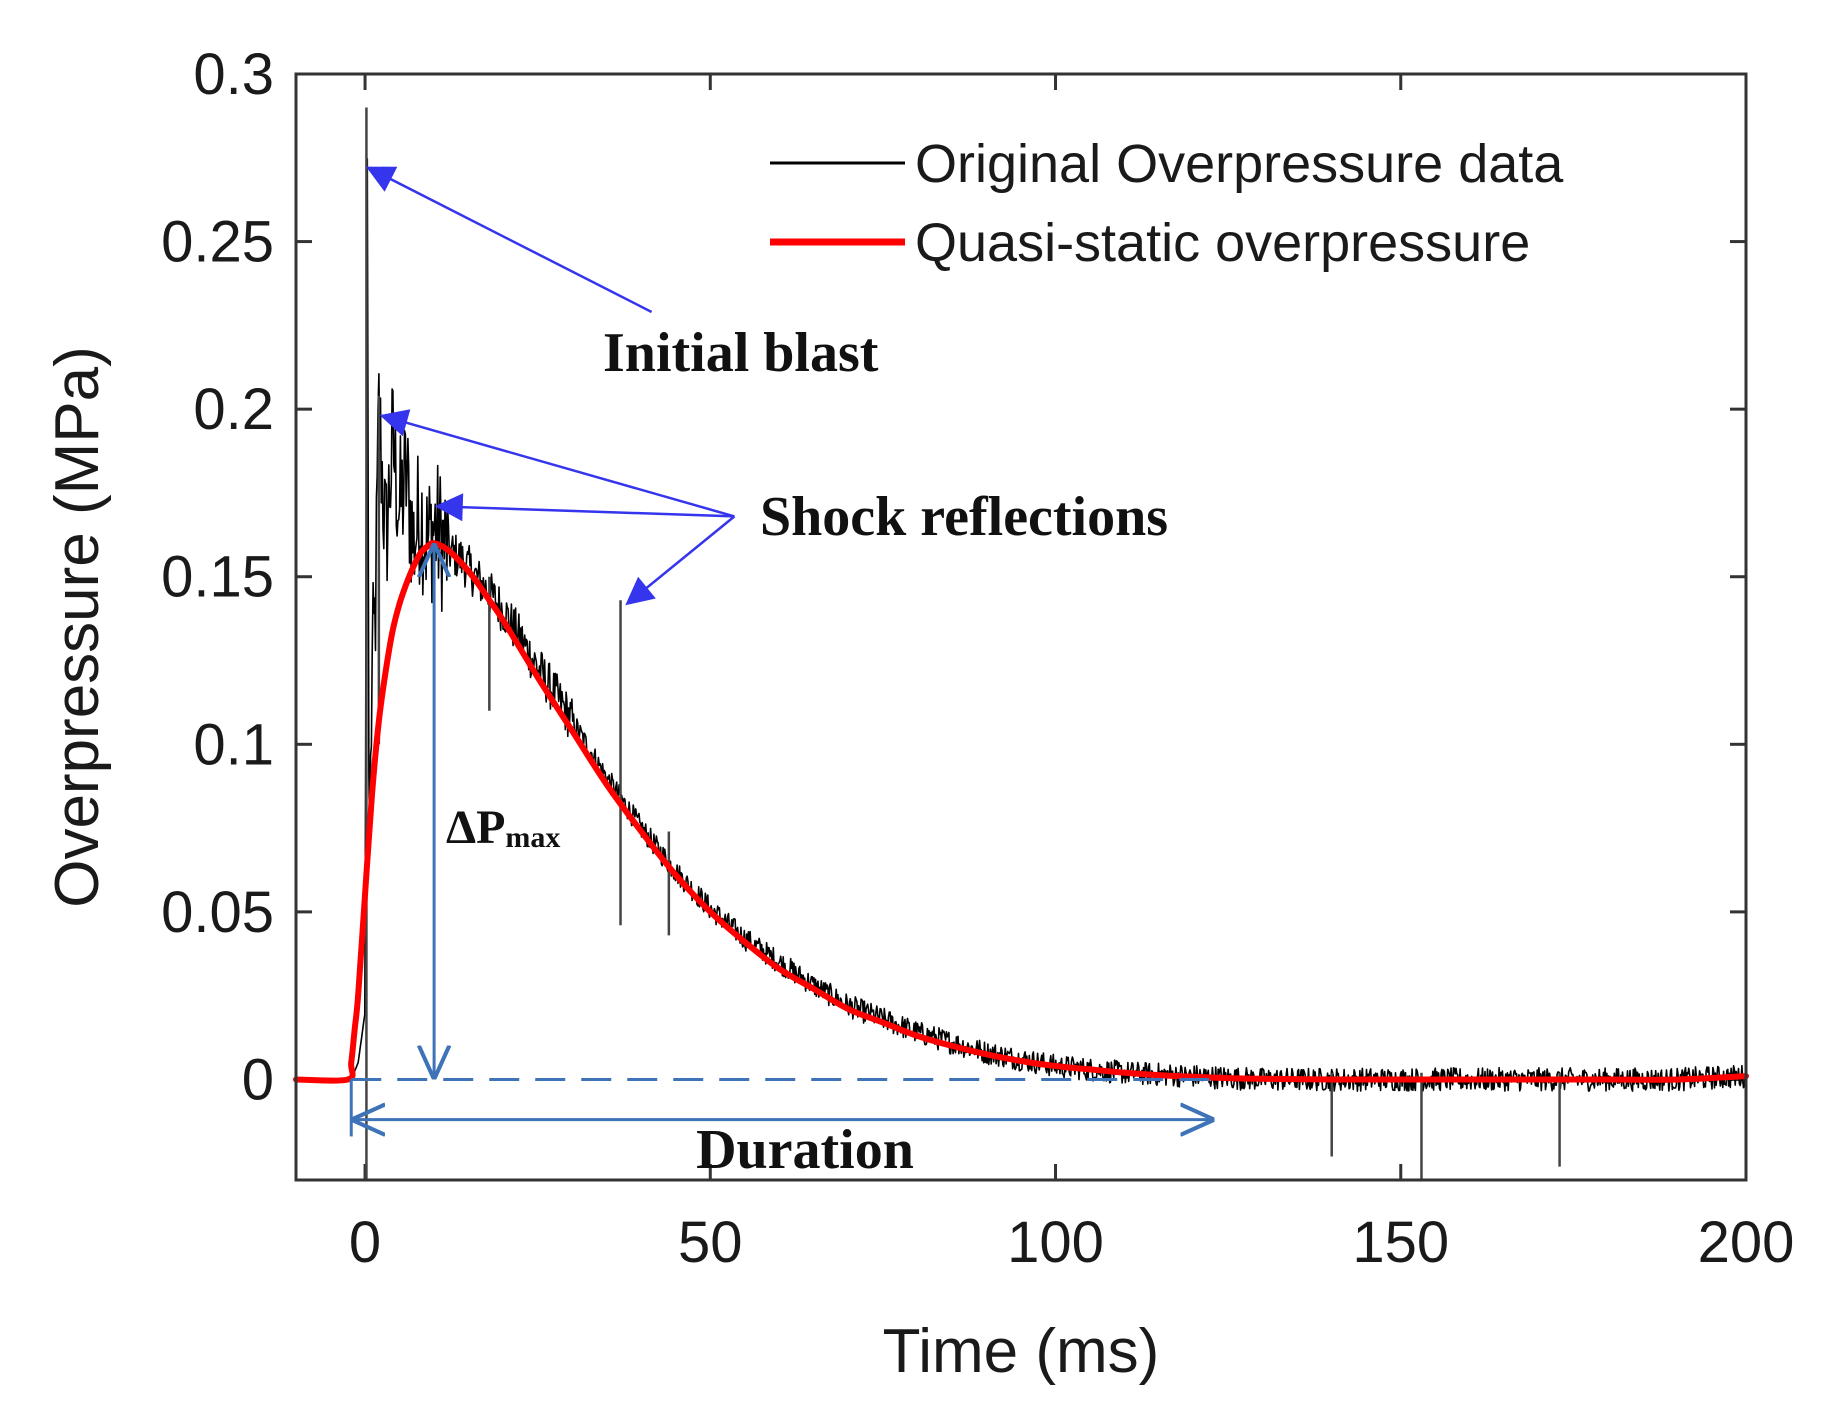 The image size is (1828, 1421). Describe the element at coordinates (217, 912) in the screenshot. I see `y-tick-label-1: 0.05` at that location.